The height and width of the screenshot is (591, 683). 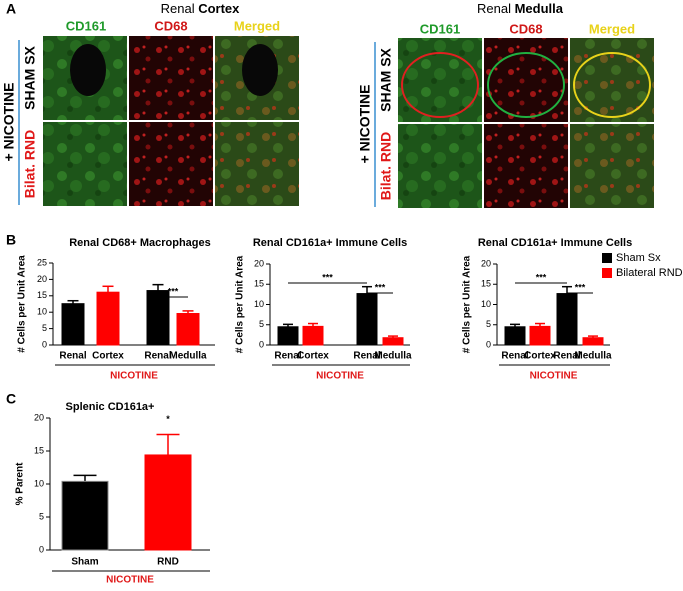 What do you see at coordinates (638, 258) in the screenshot?
I see `legend-label: Sham Sx` at bounding box center [638, 258].